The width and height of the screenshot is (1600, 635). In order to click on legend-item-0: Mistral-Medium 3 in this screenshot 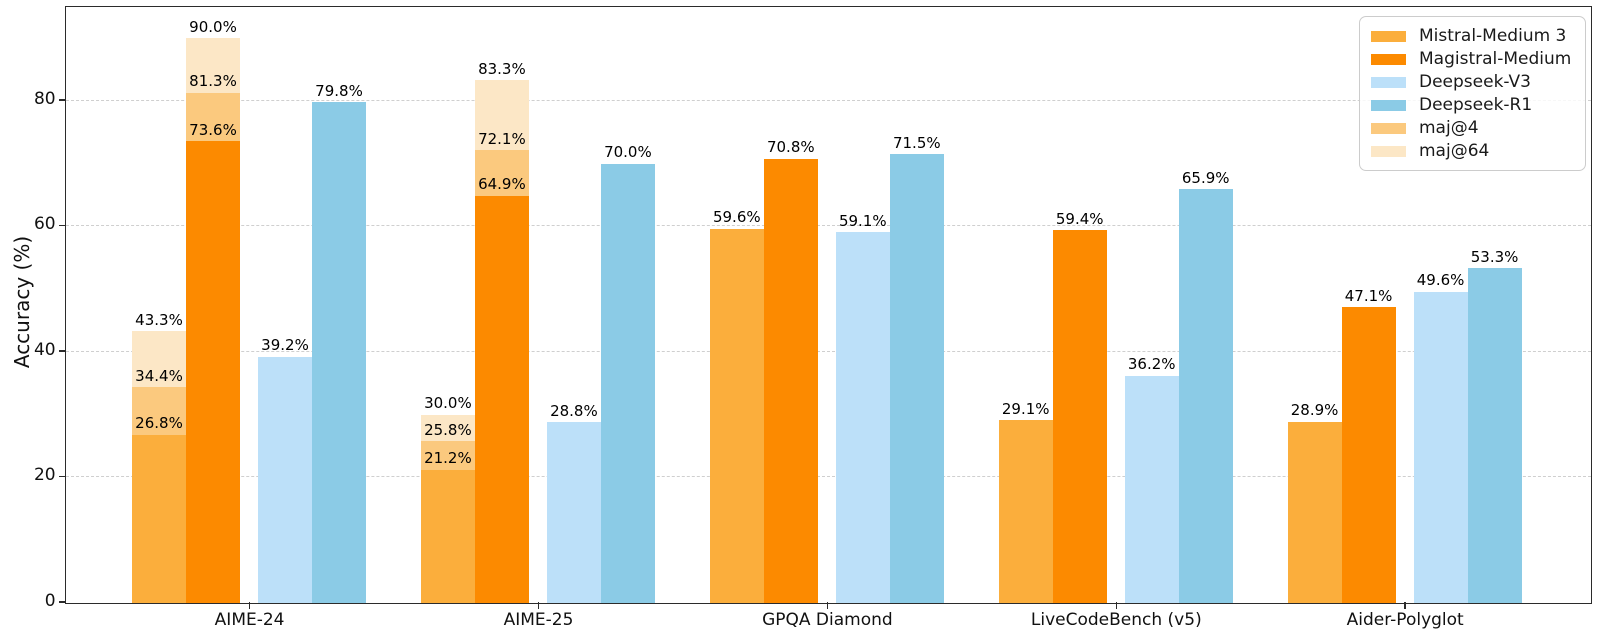, I will do `click(1473, 36)`.